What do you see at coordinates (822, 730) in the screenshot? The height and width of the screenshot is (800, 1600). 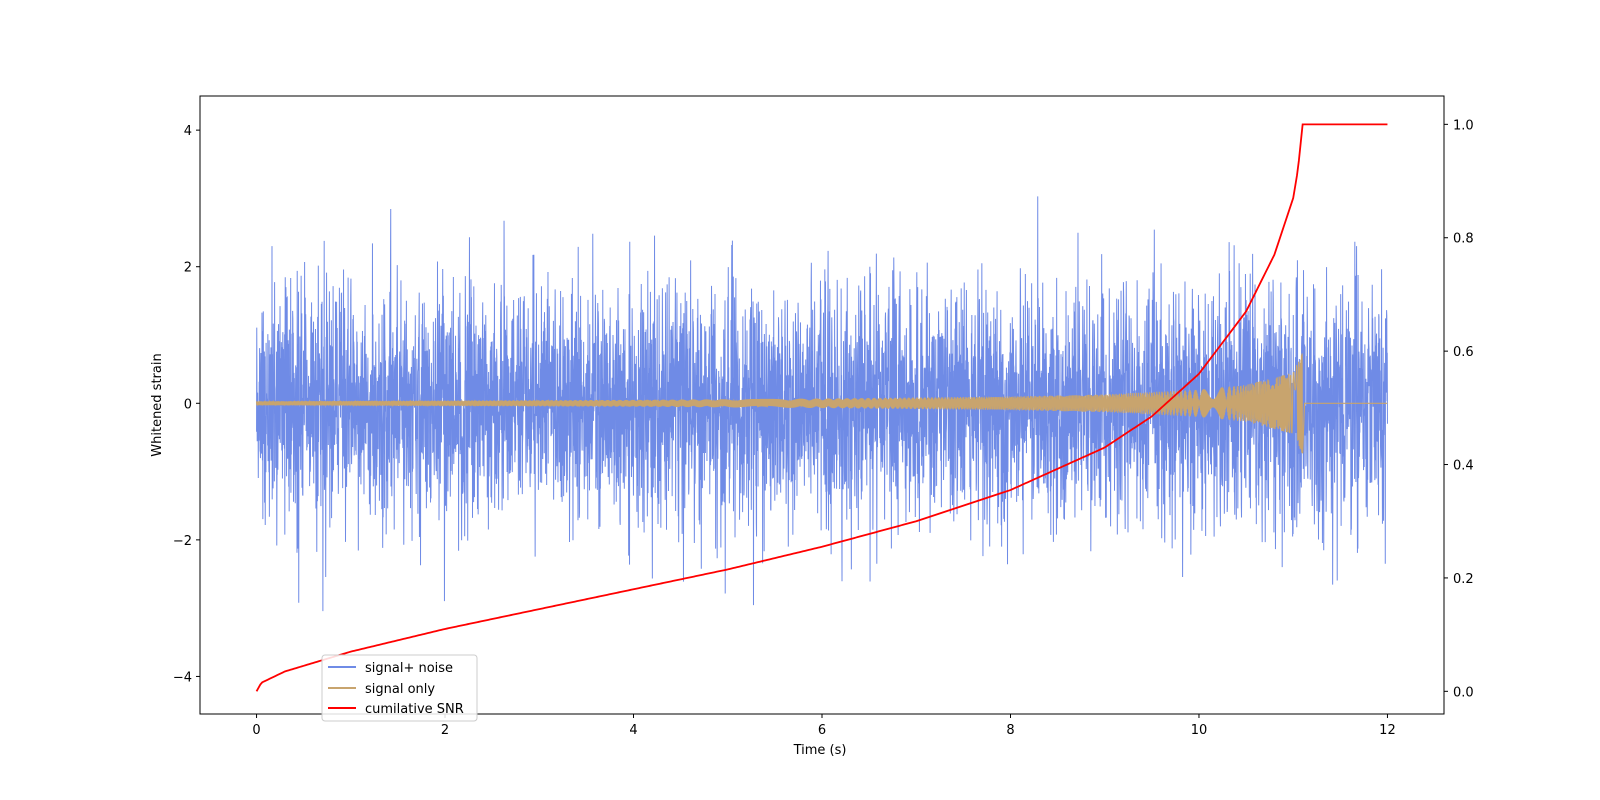 I see `x-tick-label: 6` at bounding box center [822, 730].